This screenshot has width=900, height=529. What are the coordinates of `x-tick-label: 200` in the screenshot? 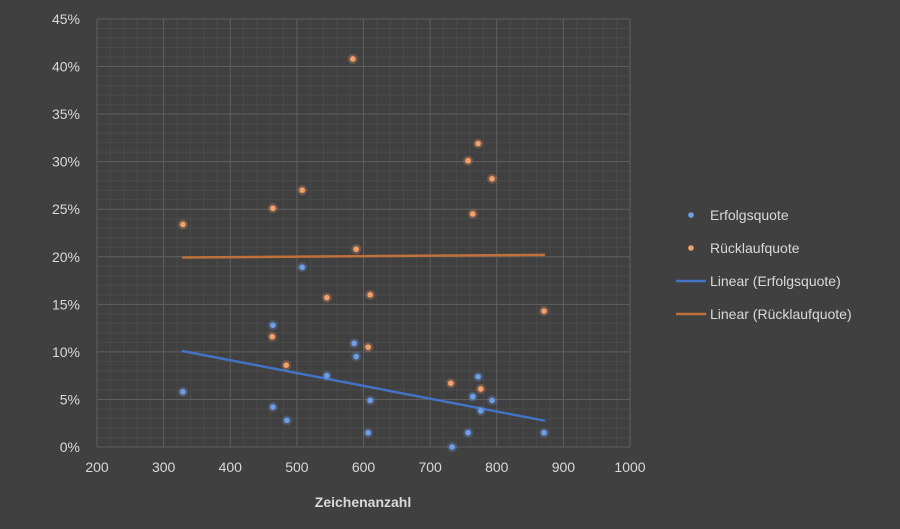 It's located at (97, 467).